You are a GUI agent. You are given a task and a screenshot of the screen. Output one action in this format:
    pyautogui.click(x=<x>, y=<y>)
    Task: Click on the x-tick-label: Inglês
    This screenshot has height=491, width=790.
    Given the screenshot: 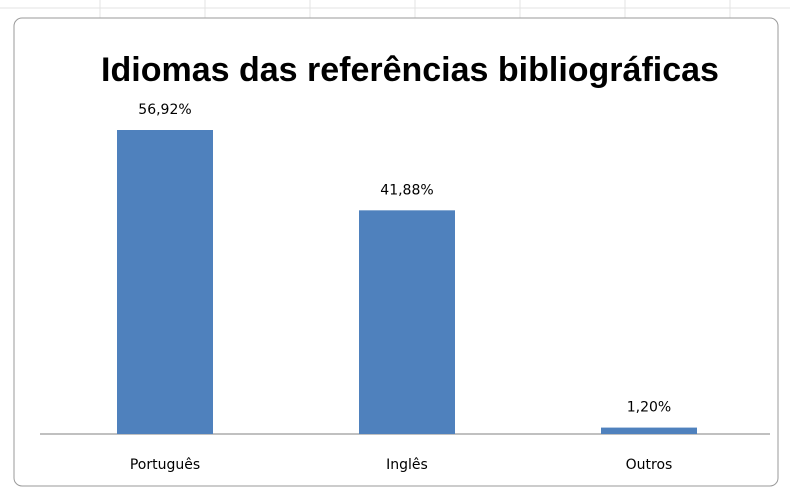 What is the action you would take?
    pyautogui.click(x=407, y=465)
    